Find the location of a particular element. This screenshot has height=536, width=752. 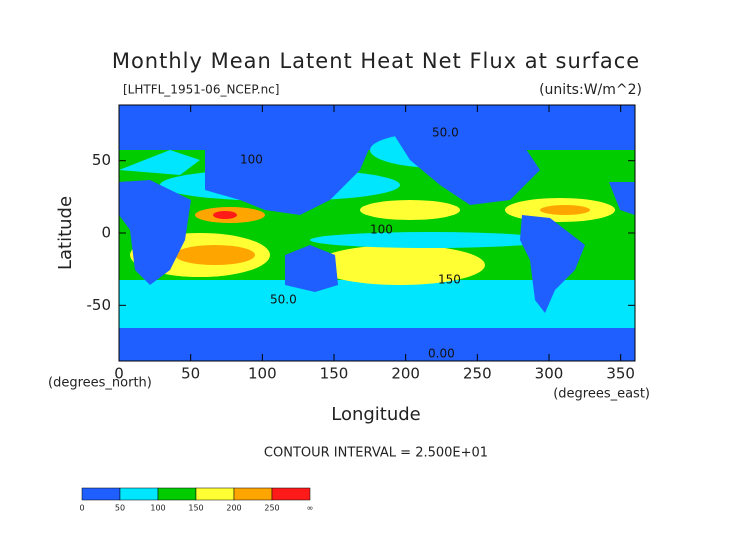

x-axis-label: Longitude is located at coordinates (376, 414).